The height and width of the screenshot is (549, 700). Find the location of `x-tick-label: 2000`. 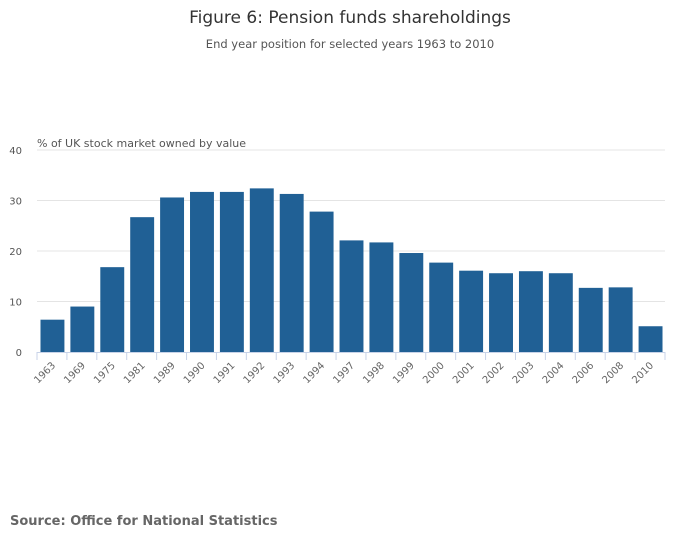

x-tick-label: 2000 is located at coordinates (434, 373).